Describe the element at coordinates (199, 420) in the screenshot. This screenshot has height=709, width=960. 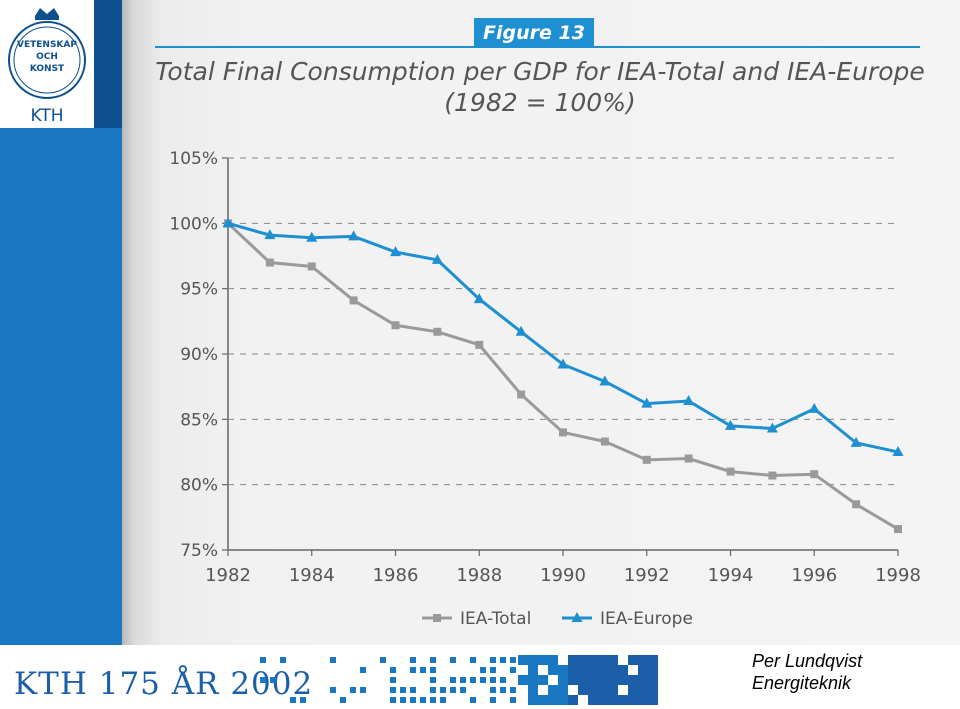
I see `y-tick-label: 85%` at that location.